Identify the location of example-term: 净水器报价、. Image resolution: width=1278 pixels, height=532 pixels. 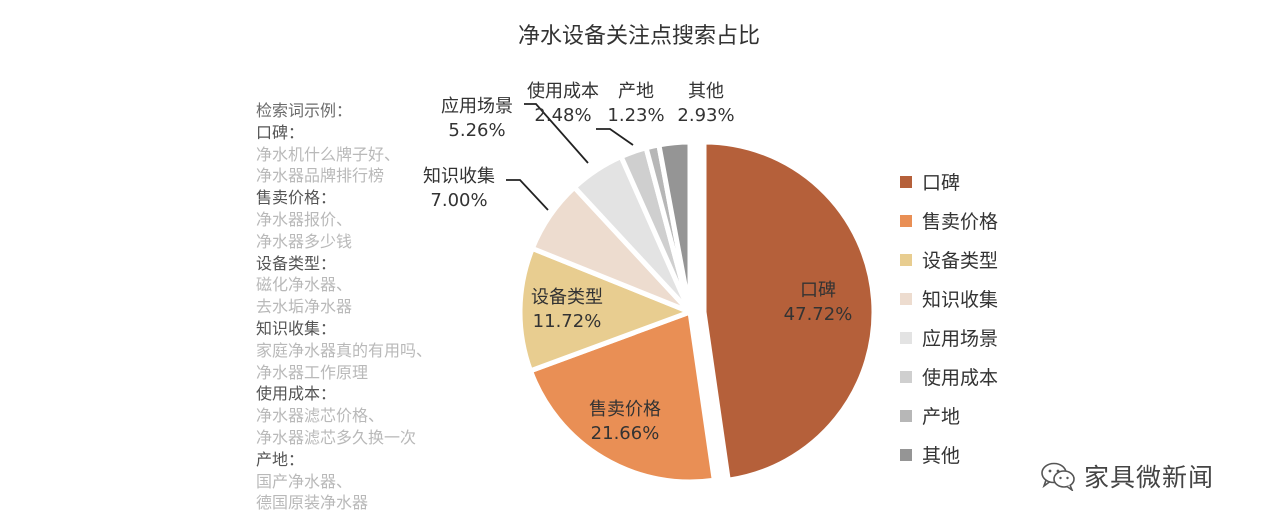
(304, 219).